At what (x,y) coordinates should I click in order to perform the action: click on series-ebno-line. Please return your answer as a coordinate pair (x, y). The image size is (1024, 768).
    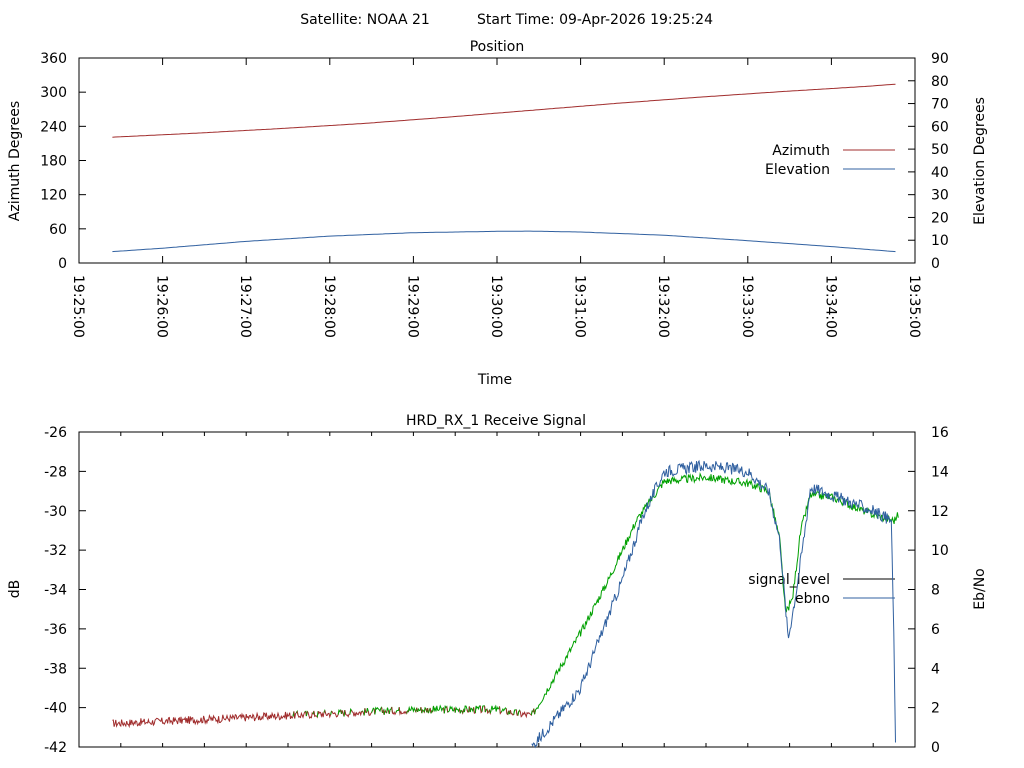
    Looking at the image, I should click on (713, 604).